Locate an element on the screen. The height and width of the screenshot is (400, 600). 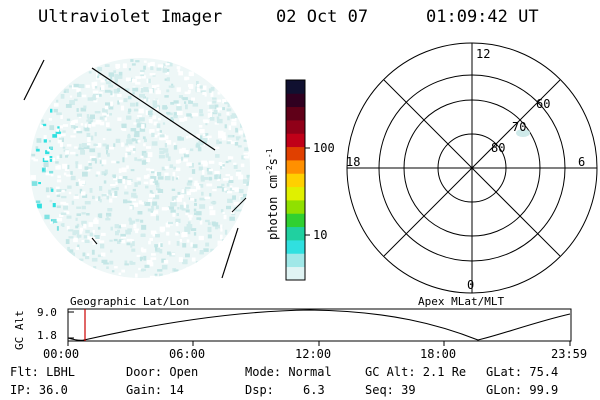
colorbar-segment is located at coordinates (295, 100).